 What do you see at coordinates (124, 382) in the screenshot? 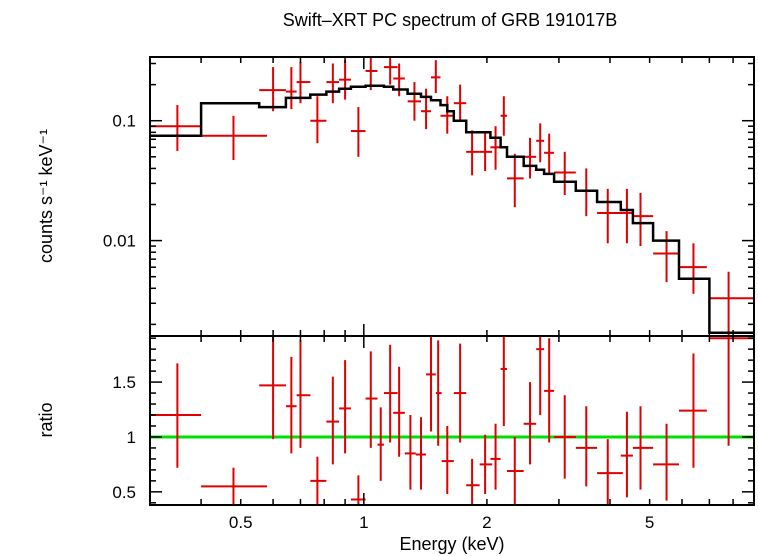
I see `y-tick-label: 1.5` at bounding box center [124, 382].